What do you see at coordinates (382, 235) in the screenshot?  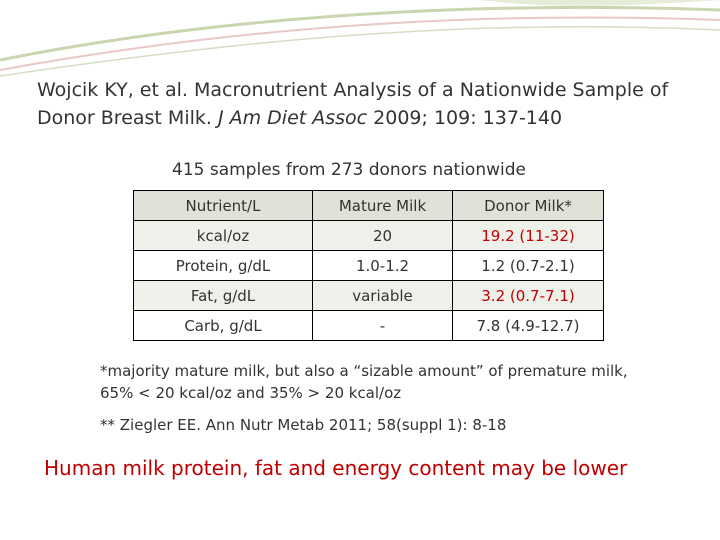 I see `cell: 20` at bounding box center [382, 235].